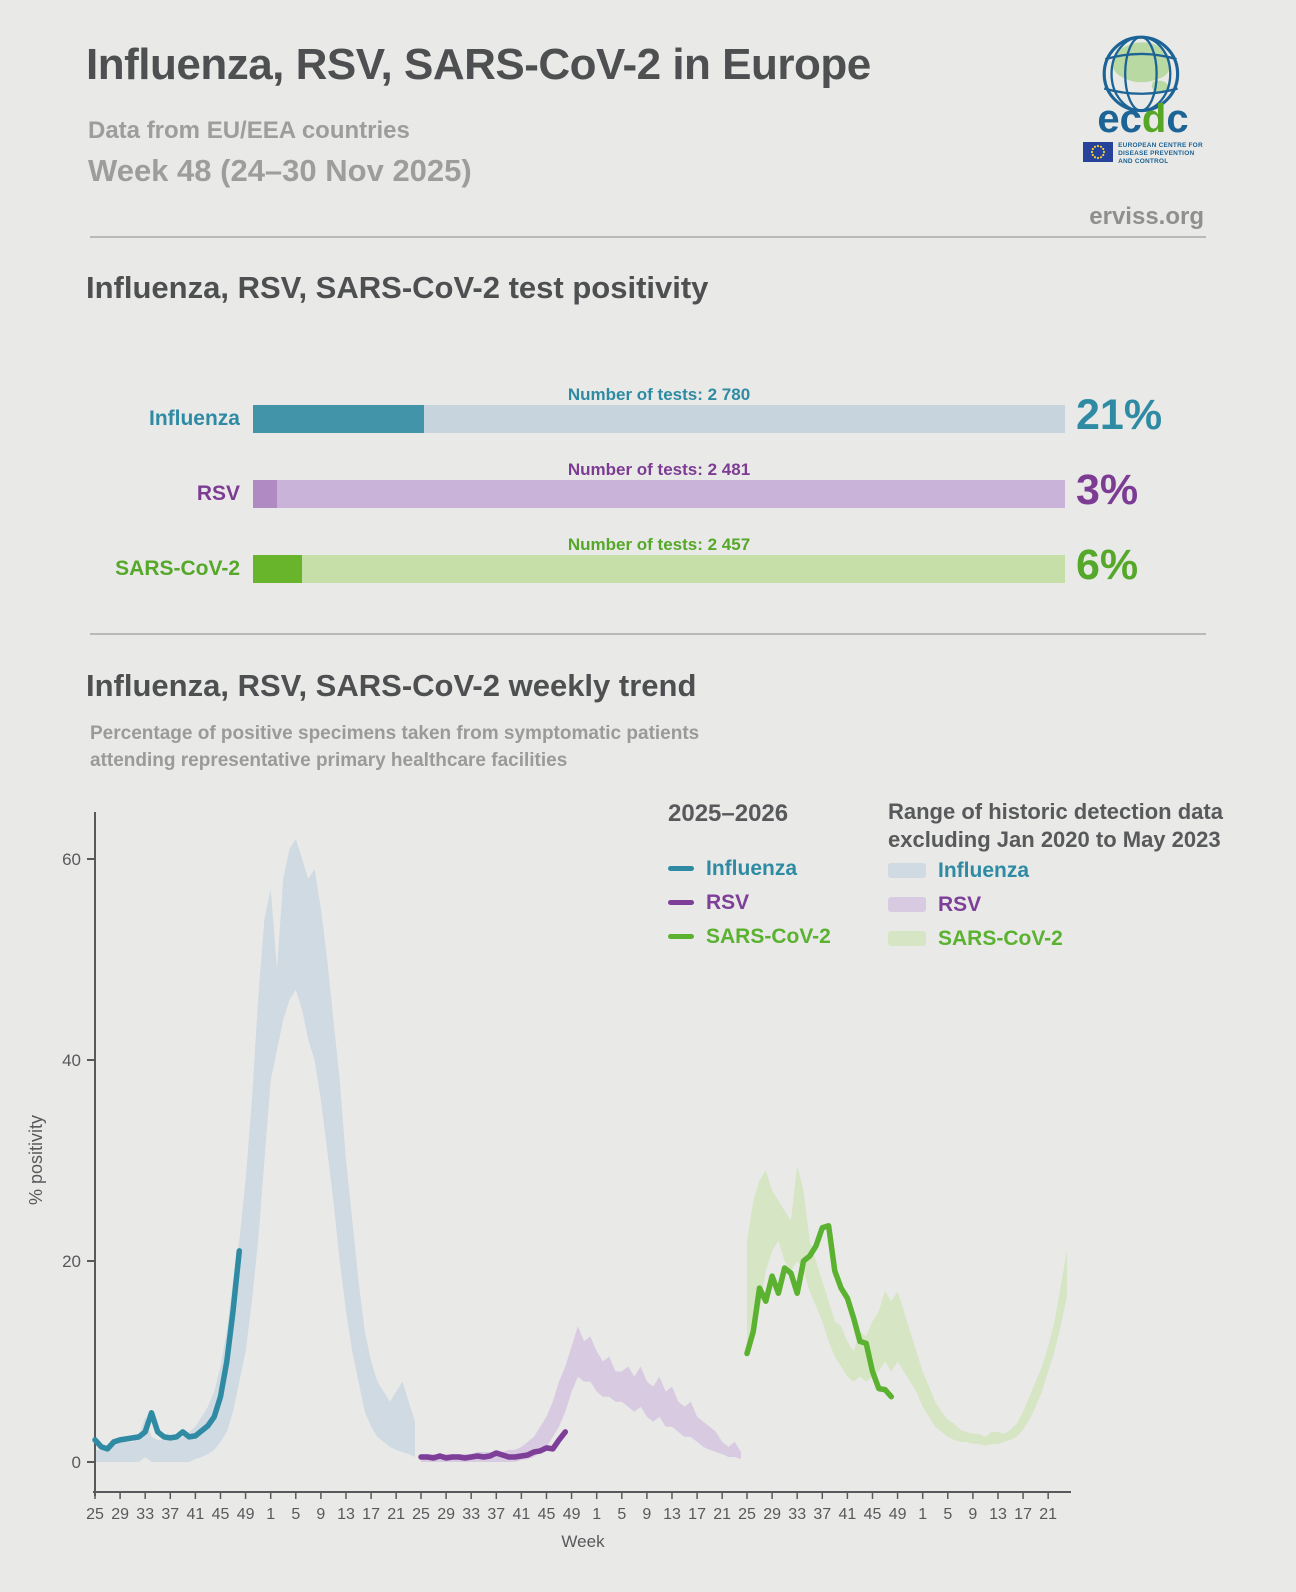 This screenshot has width=1296, height=1592. What do you see at coordinates (659, 469) in the screenshot?
I see `tests-count-label: Number of tests: 2 481` at bounding box center [659, 469].